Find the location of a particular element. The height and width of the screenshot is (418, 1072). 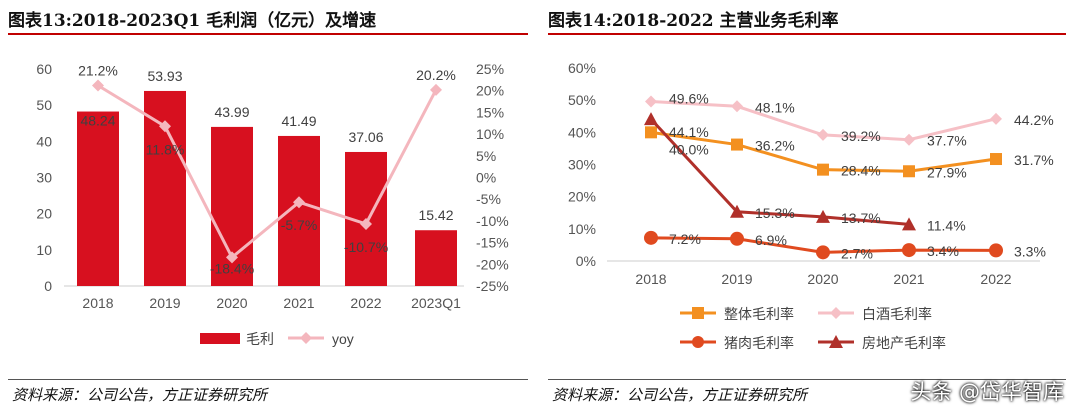

x-tick-label: 2020 is located at coordinates (822, 279).